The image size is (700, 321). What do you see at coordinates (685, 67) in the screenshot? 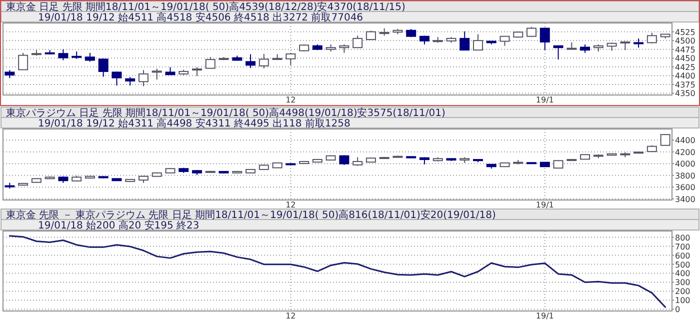
I see `y-tick-label: 4425` at bounding box center [685, 67].